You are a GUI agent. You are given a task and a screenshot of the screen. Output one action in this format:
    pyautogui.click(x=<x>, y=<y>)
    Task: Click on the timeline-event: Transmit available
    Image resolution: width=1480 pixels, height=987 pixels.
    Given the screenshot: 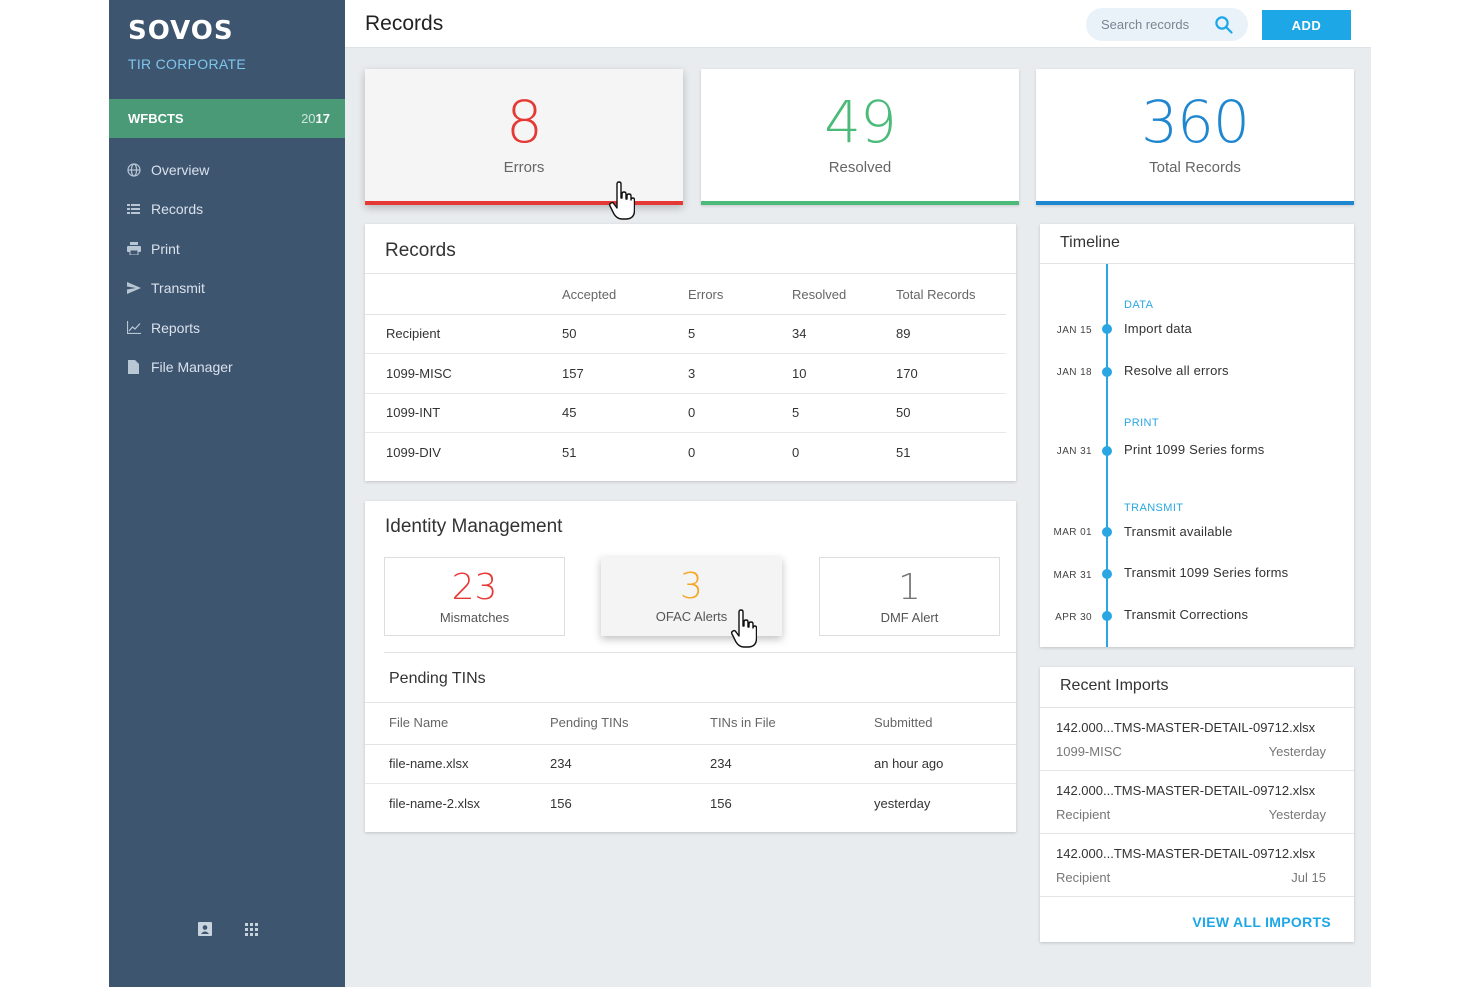 What is the action you would take?
    pyautogui.click(x=1178, y=531)
    